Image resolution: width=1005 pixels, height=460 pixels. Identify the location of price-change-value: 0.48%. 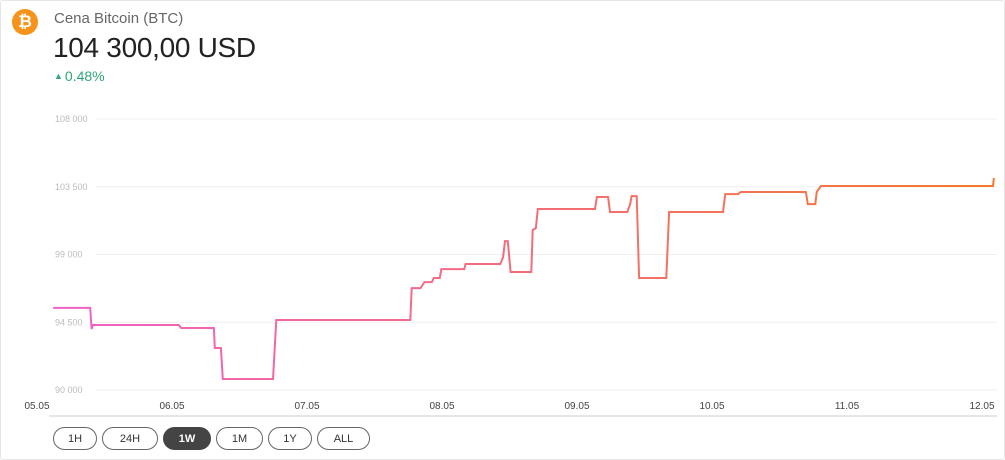
(84, 76).